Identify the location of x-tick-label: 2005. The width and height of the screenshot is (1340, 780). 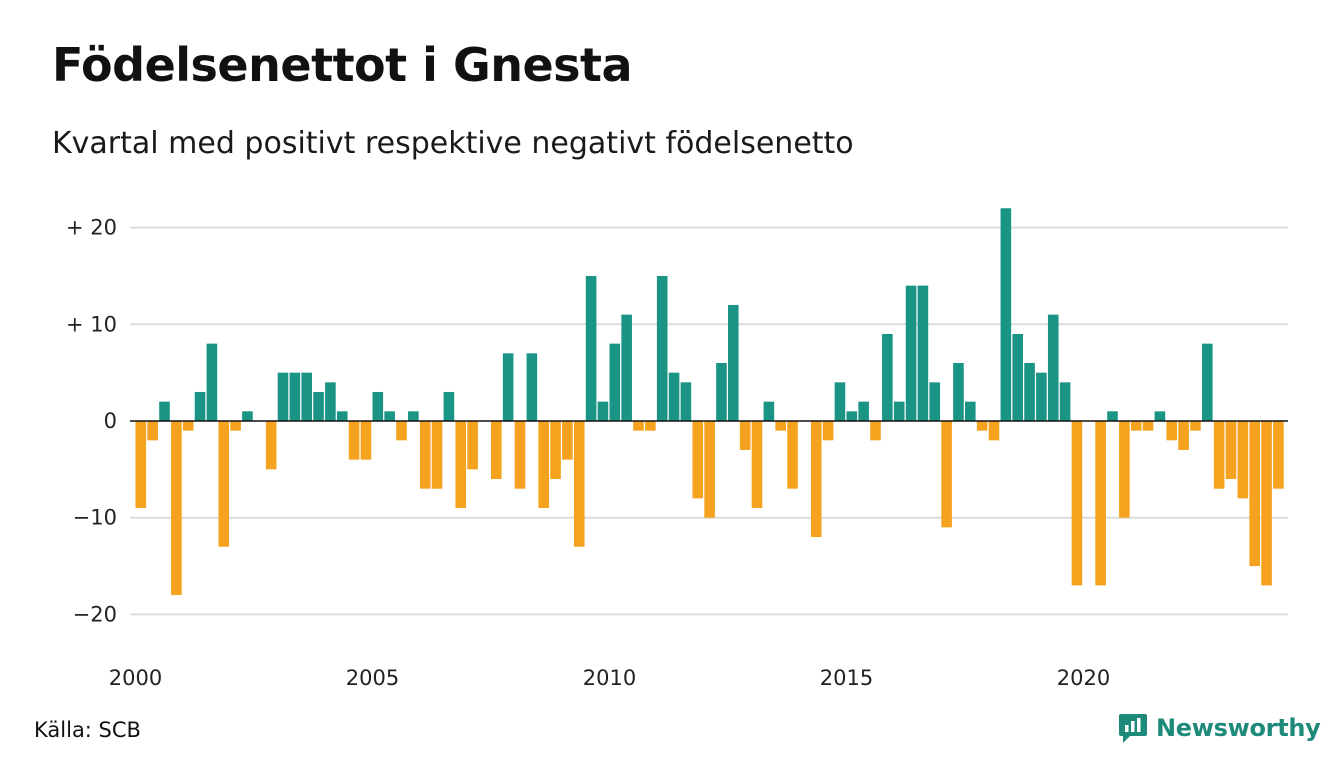
(372, 678).